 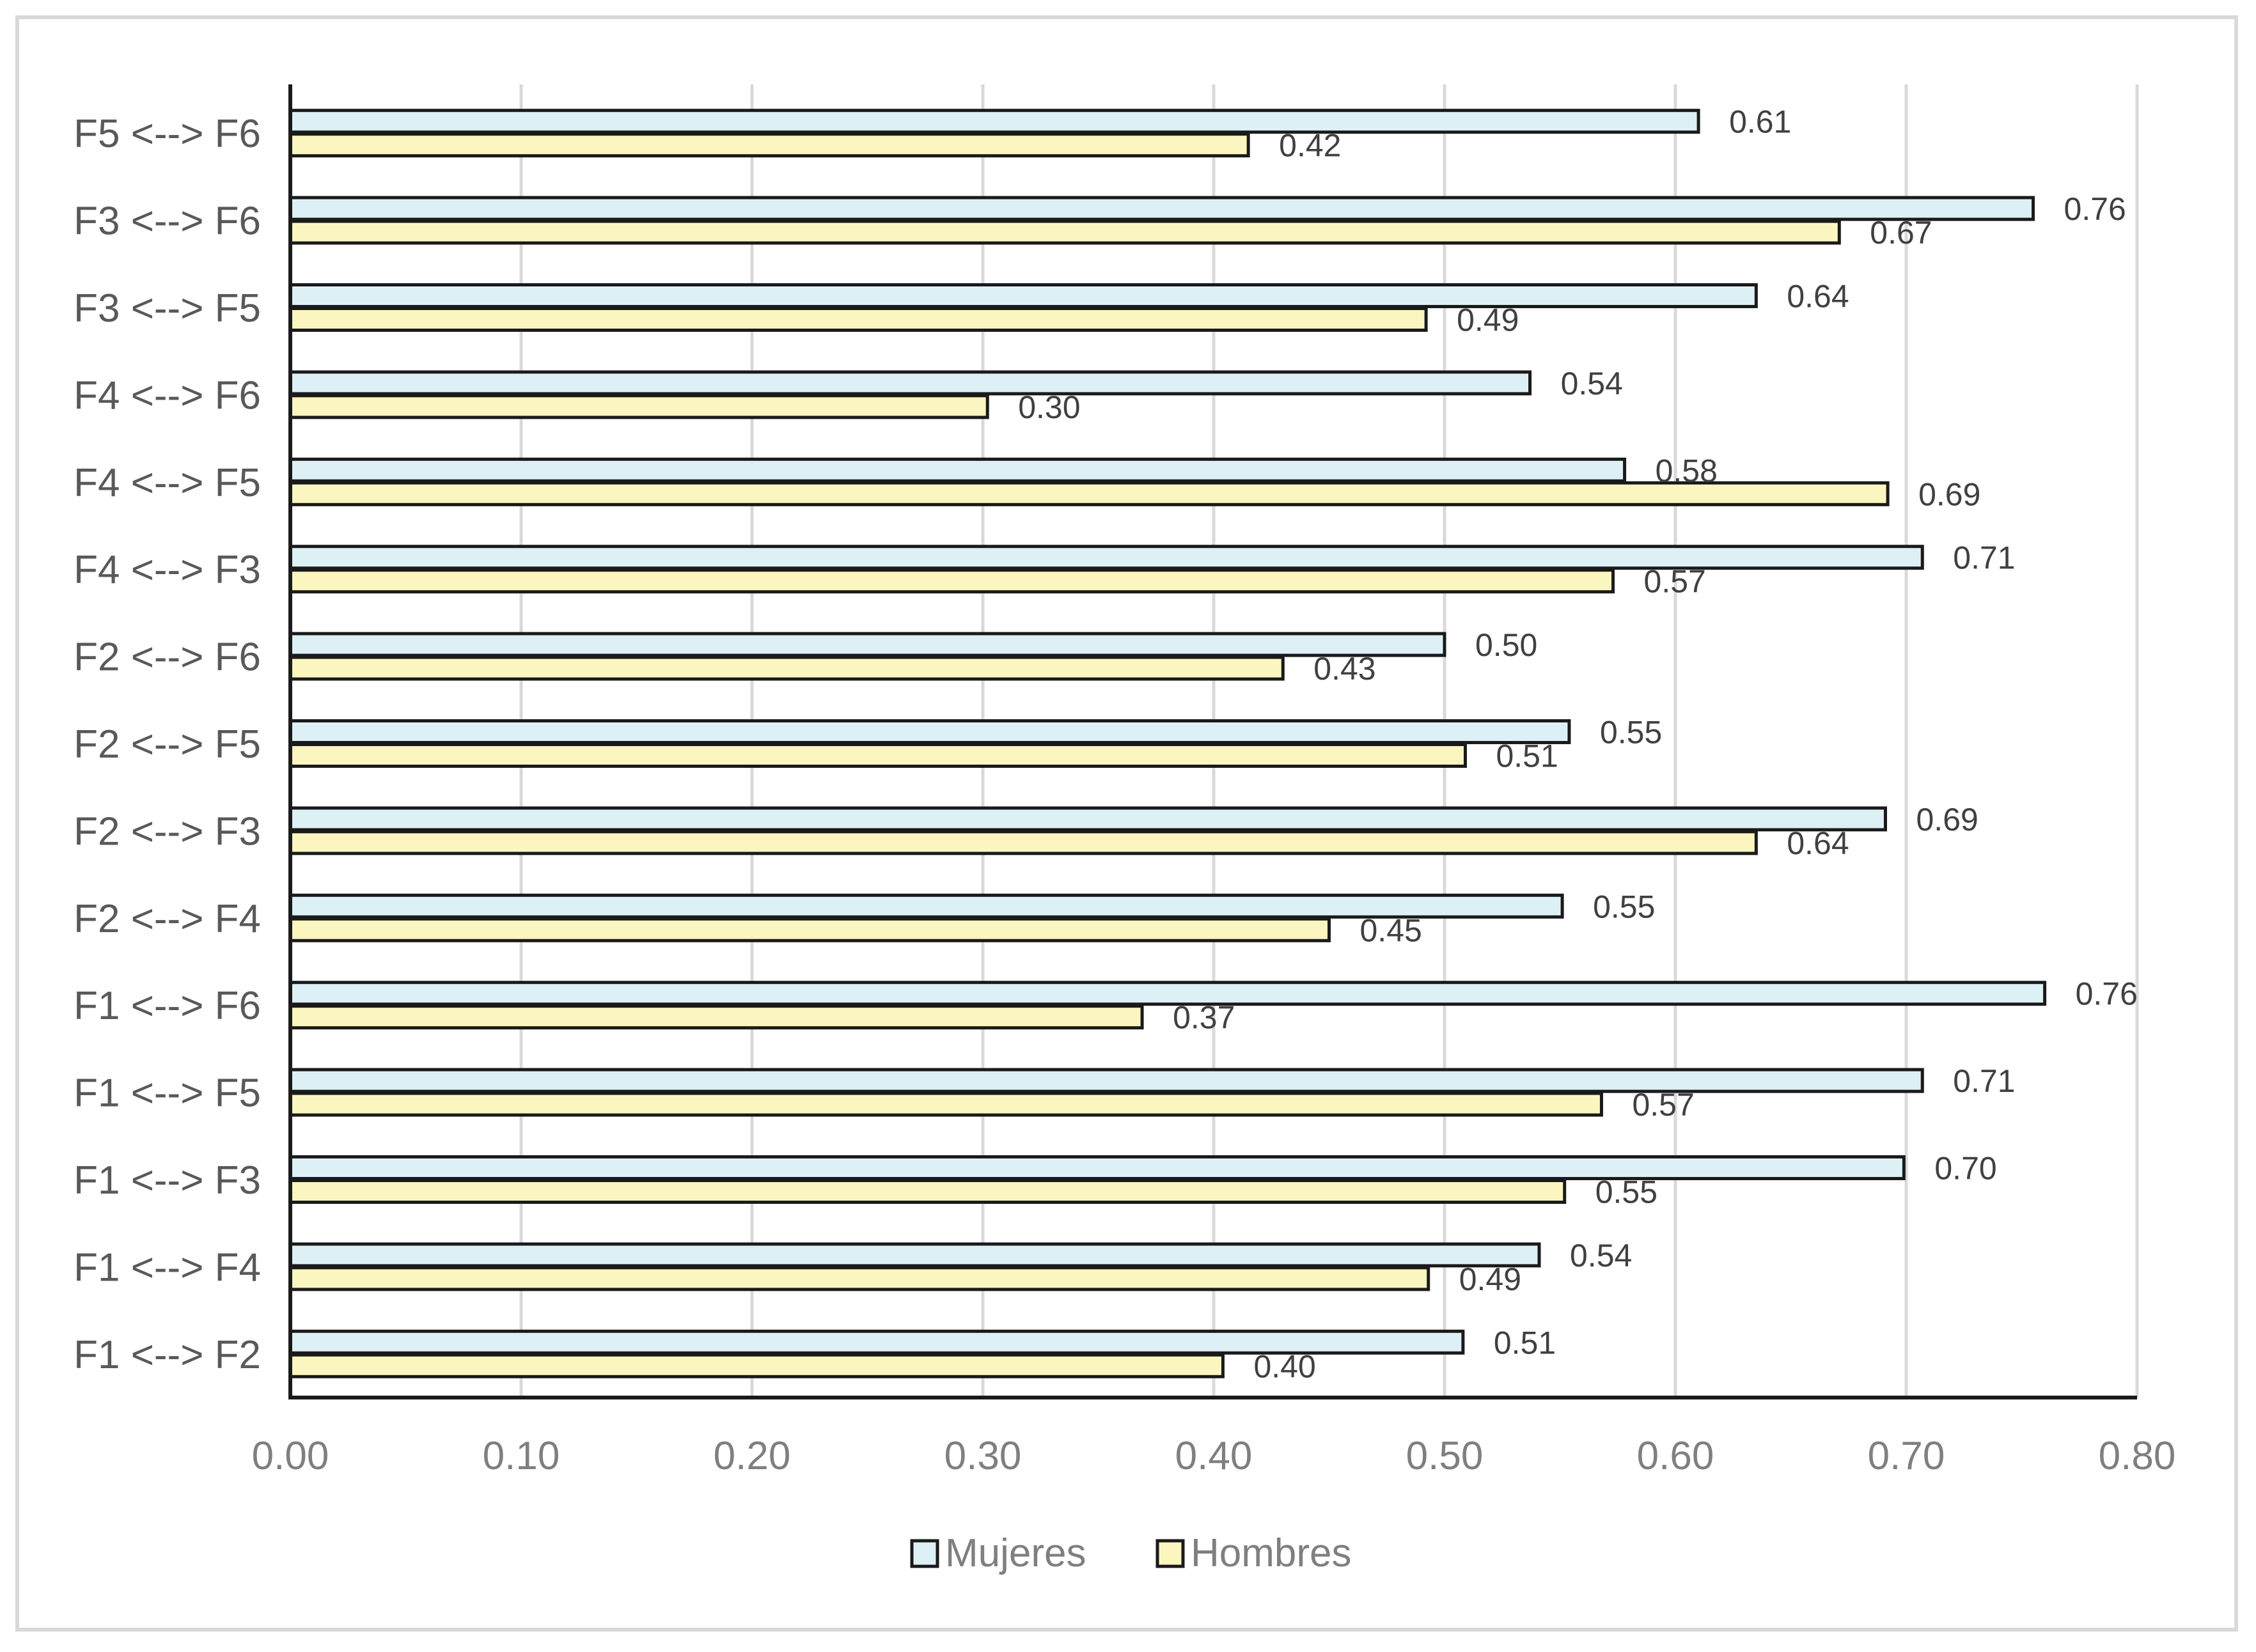 What do you see at coordinates (1271, 1553) in the screenshot?
I see `legend-label-hombres: Hombres` at bounding box center [1271, 1553].